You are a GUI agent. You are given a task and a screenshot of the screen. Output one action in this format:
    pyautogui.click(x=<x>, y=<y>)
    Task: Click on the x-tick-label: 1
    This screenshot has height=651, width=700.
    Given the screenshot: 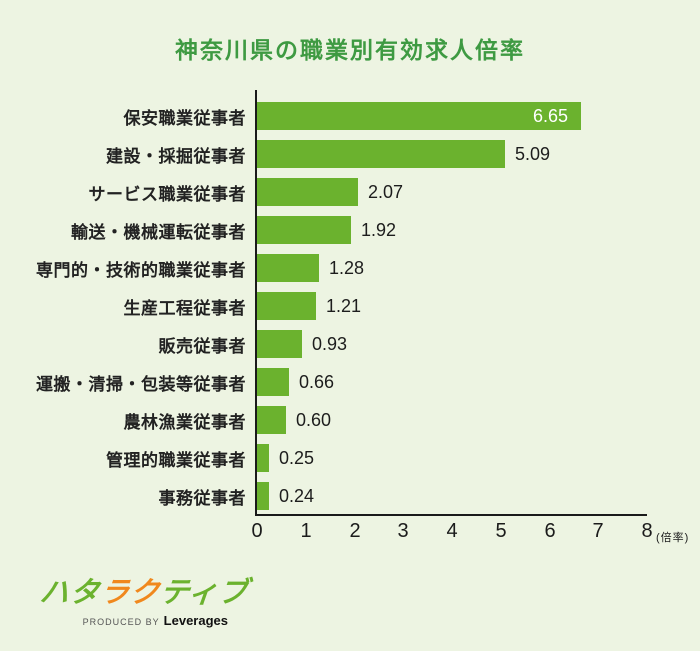 What is the action you would take?
    pyautogui.click(x=306, y=531)
    